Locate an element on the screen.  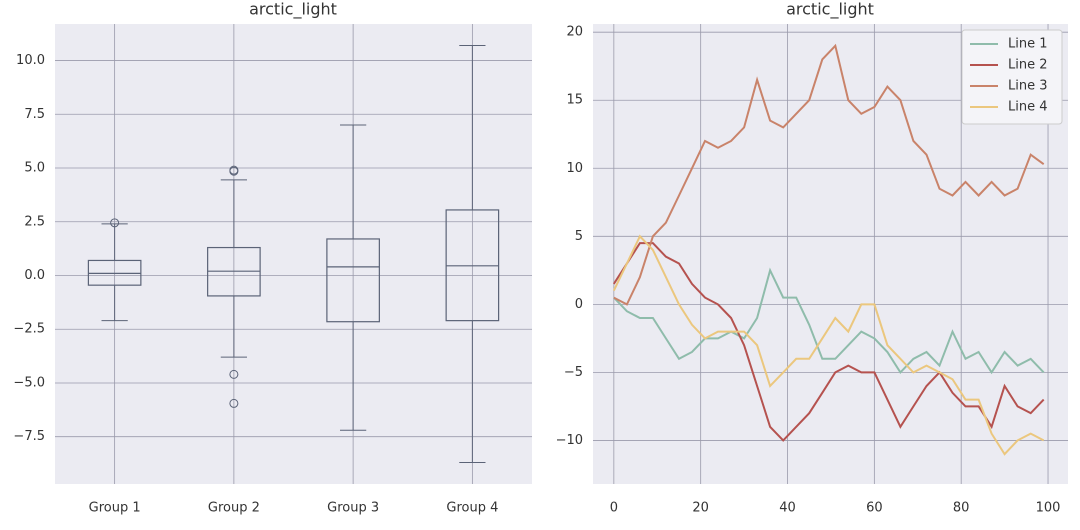
y-tick-label: 5.0 is located at coordinates (34, 168).